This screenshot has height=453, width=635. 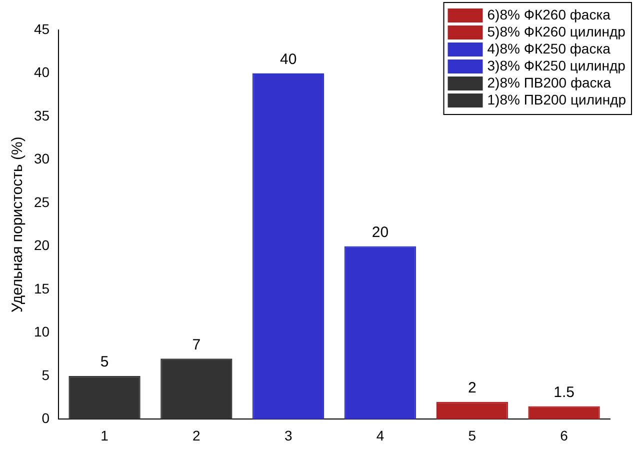 I want to click on x-tick-label: 4, so click(x=380, y=435).